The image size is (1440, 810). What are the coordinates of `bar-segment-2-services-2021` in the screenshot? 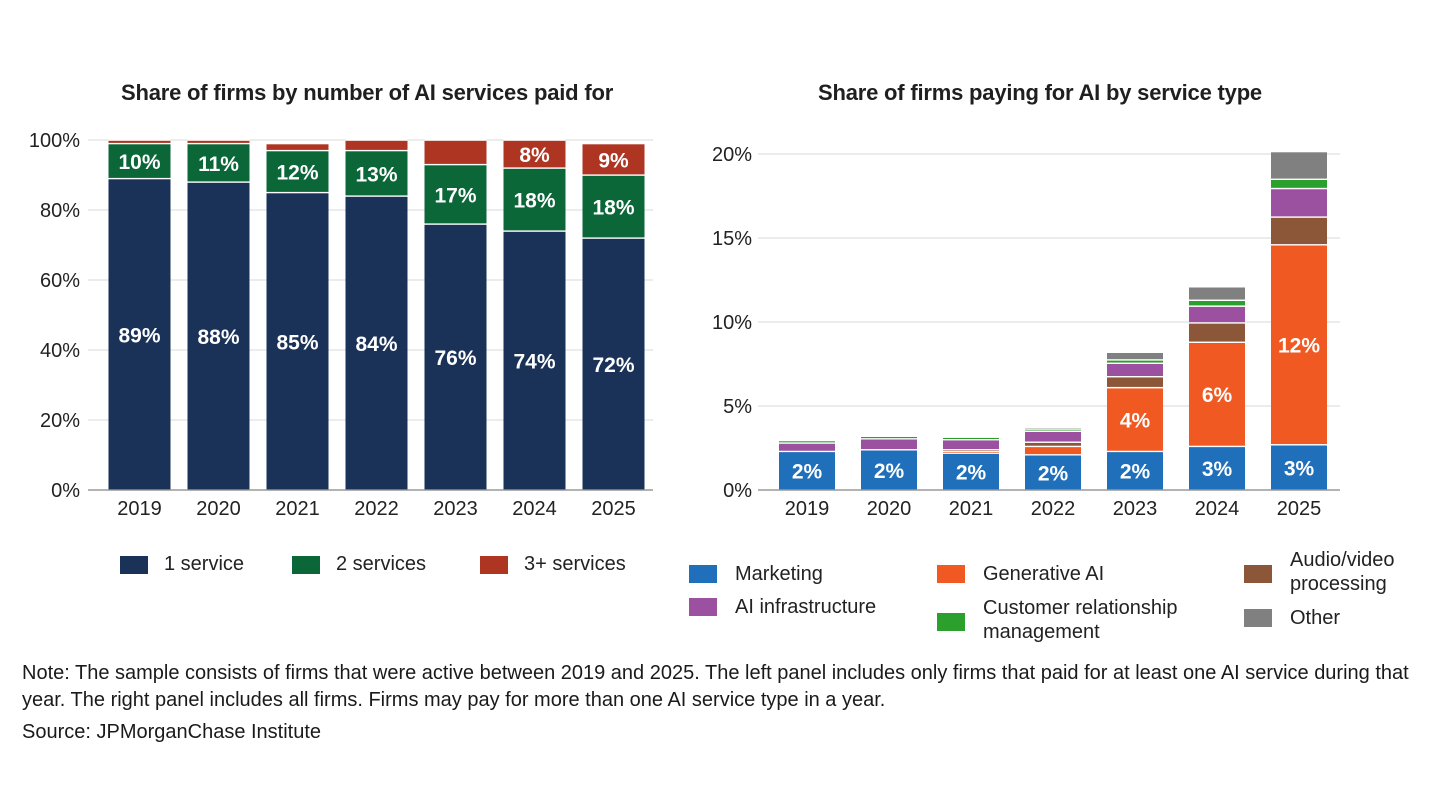 It's located at (297, 171).